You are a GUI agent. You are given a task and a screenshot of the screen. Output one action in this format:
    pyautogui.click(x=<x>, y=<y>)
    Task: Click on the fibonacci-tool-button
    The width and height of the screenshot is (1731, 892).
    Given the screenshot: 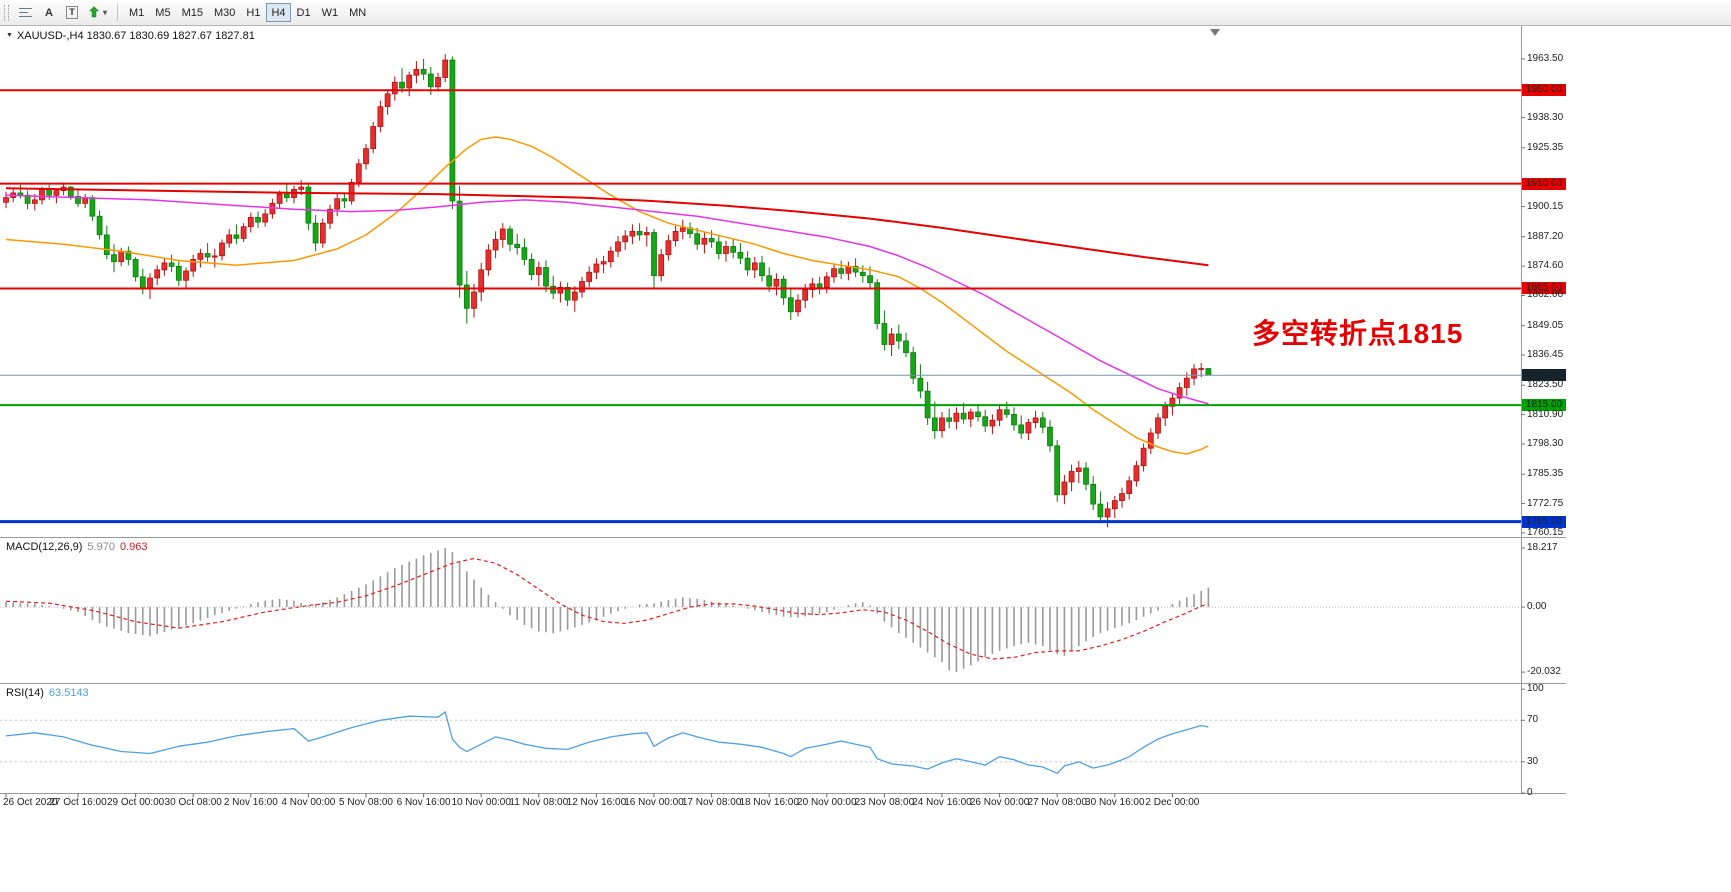 What is the action you would take?
    pyautogui.click(x=25, y=13)
    